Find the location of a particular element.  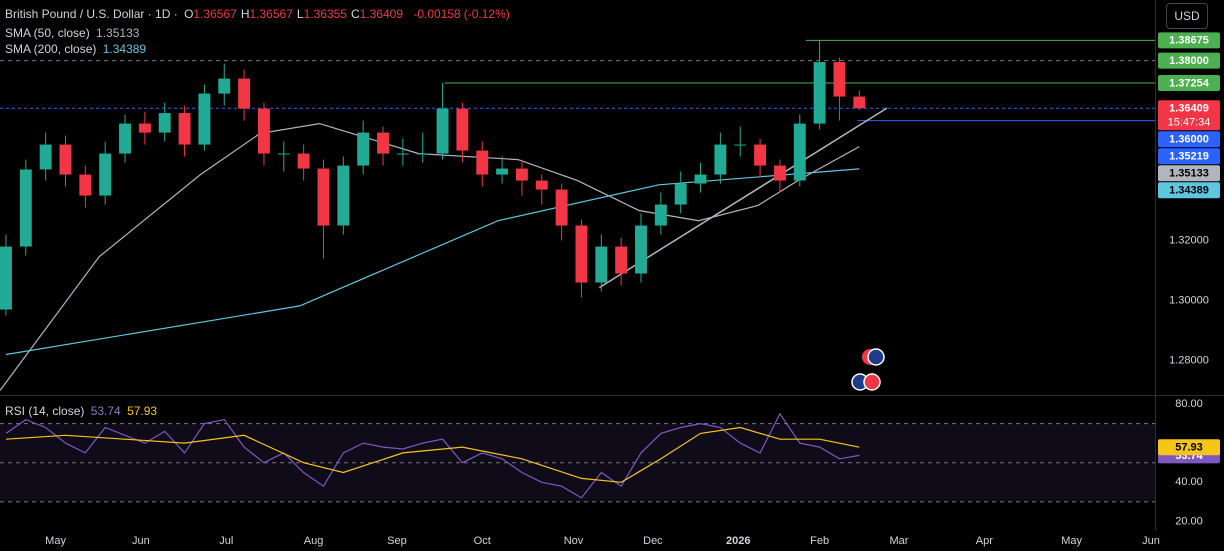

currency-button: USD is located at coordinates (1187, 16).